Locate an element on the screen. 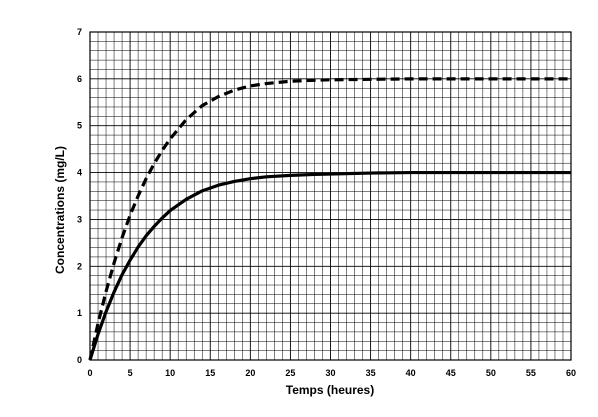  x-tick-labels: 0 5 10 15 20 25 30 35 40 45 50 55 60 is located at coordinates (331, 373).